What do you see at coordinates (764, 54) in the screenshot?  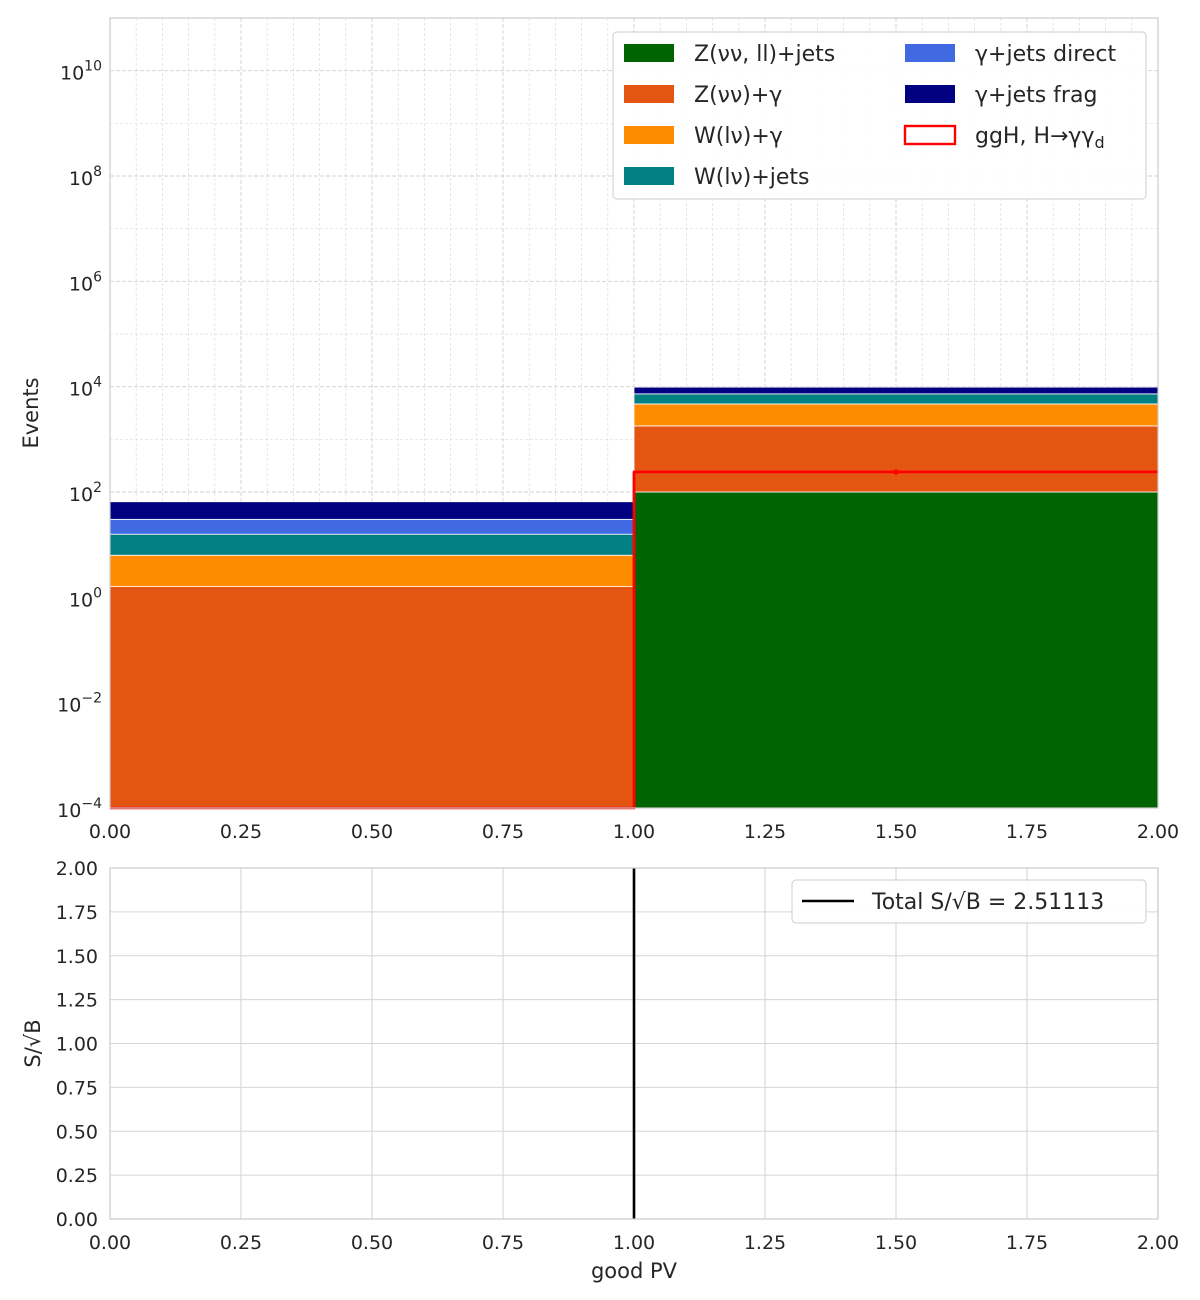 I see `legend-label: Z(νν, ll)+jets` at bounding box center [764, 54].